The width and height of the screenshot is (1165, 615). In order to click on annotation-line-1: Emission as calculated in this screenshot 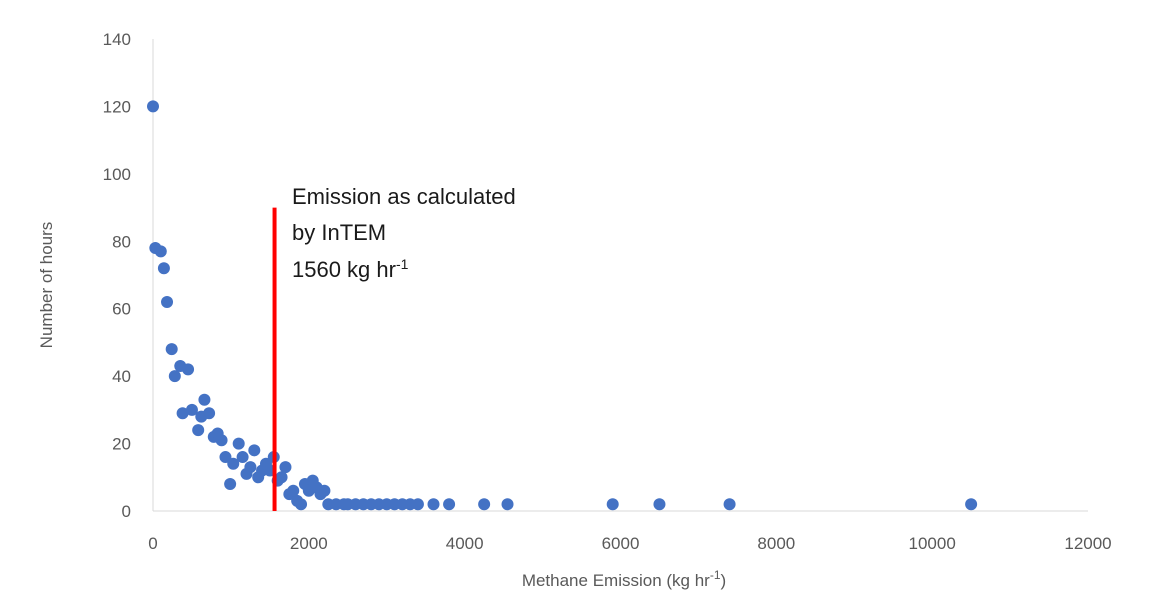, I will do `click(404, 196)`.